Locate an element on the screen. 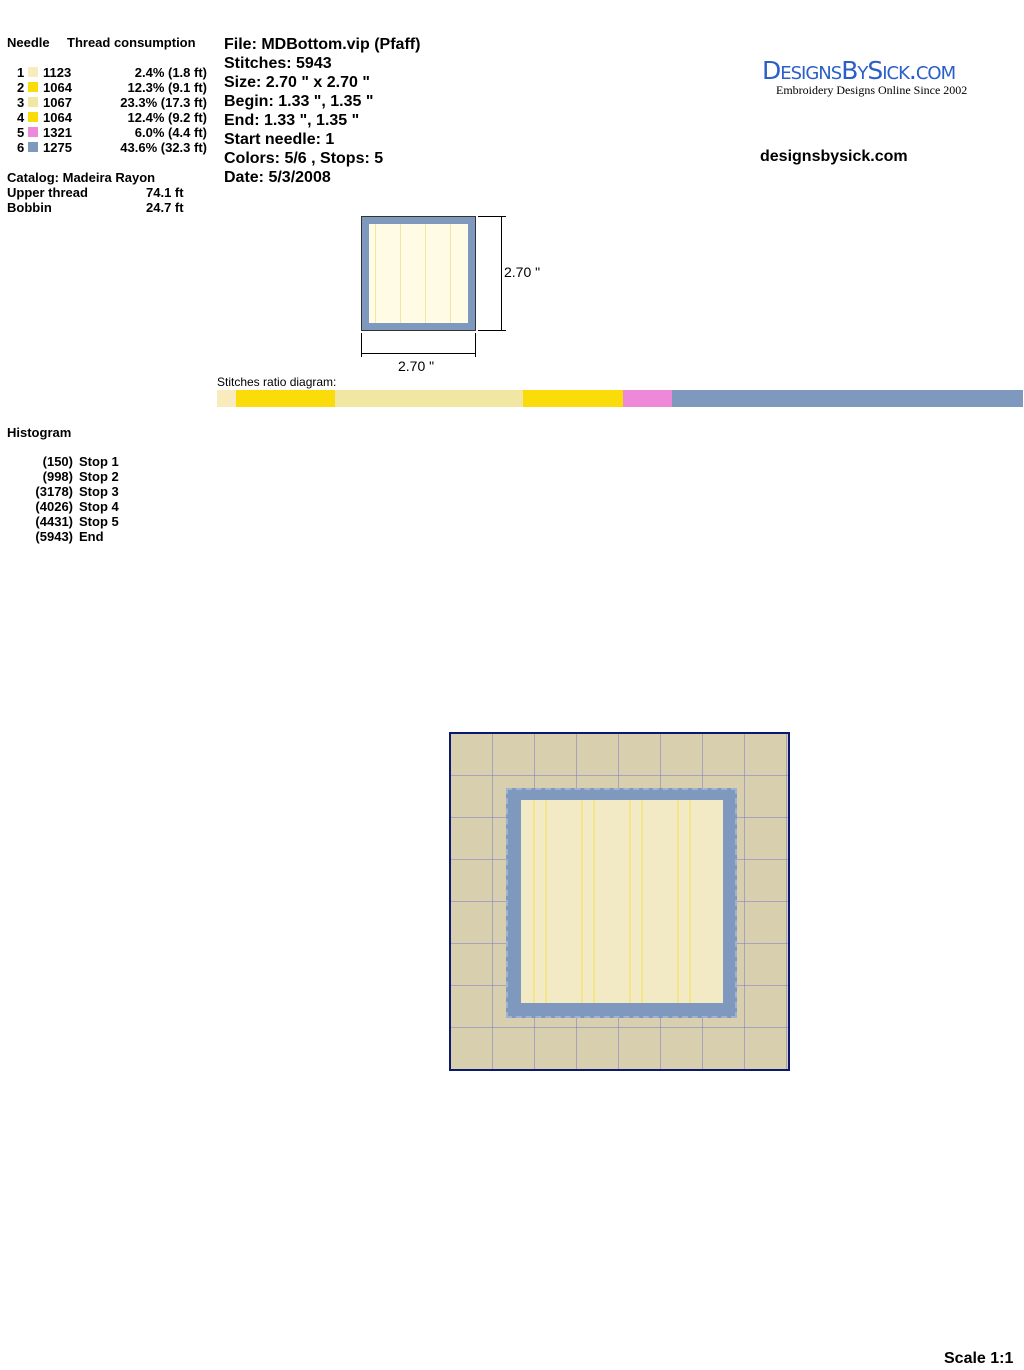  upper-thread-value: 74.1 ft is located at coordinates (165, 192).